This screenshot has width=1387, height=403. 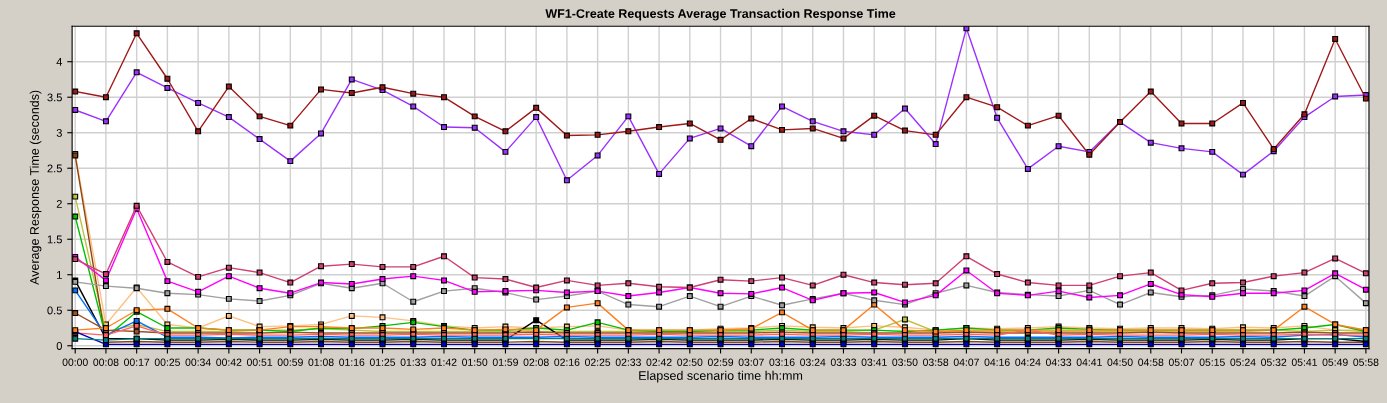 I want to click on x-tick-label: 04:58, so click(x=1151, y=362).